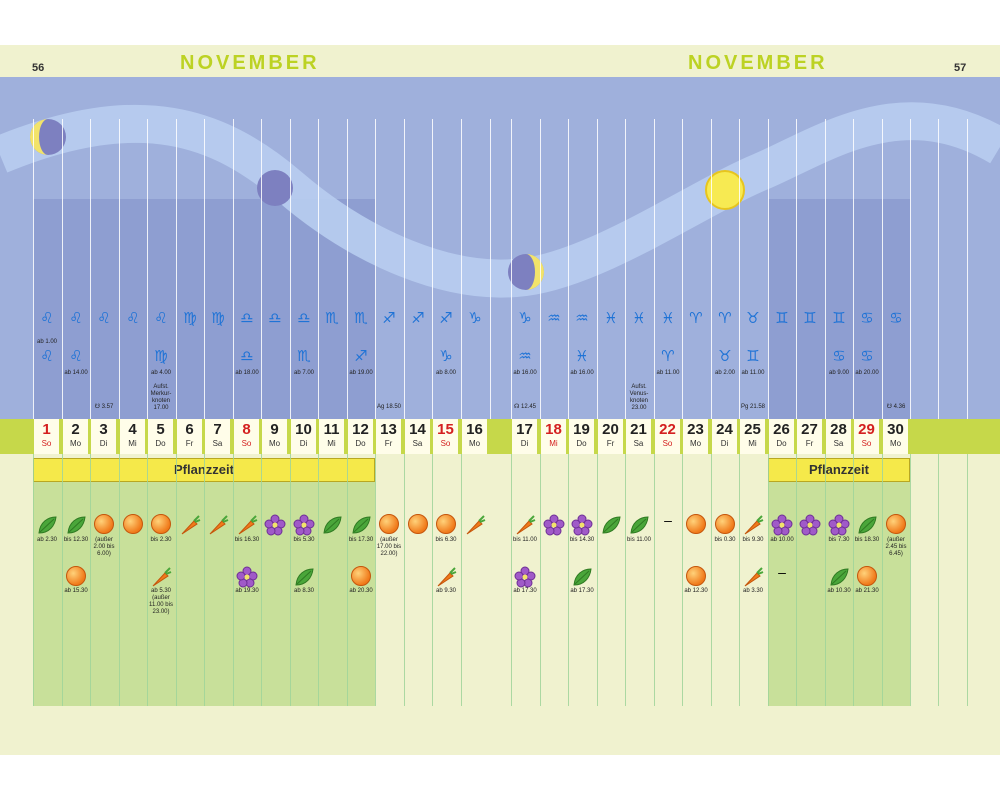 Image resolution: width=1000 pixels, height=800 pixels. What do you see at coordinates (417, 429) in the screenshot?
I see `day-number: 14` at bounding box center [417, 429].